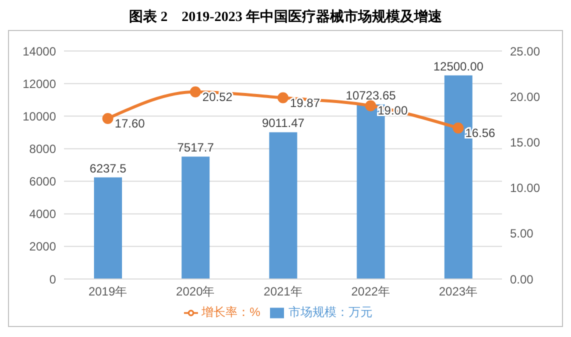 This screenshot has height=337, width=571. Describe the element at coordinates (130, 123) in the screenshot. I see `data-label: 17.60` at that location.